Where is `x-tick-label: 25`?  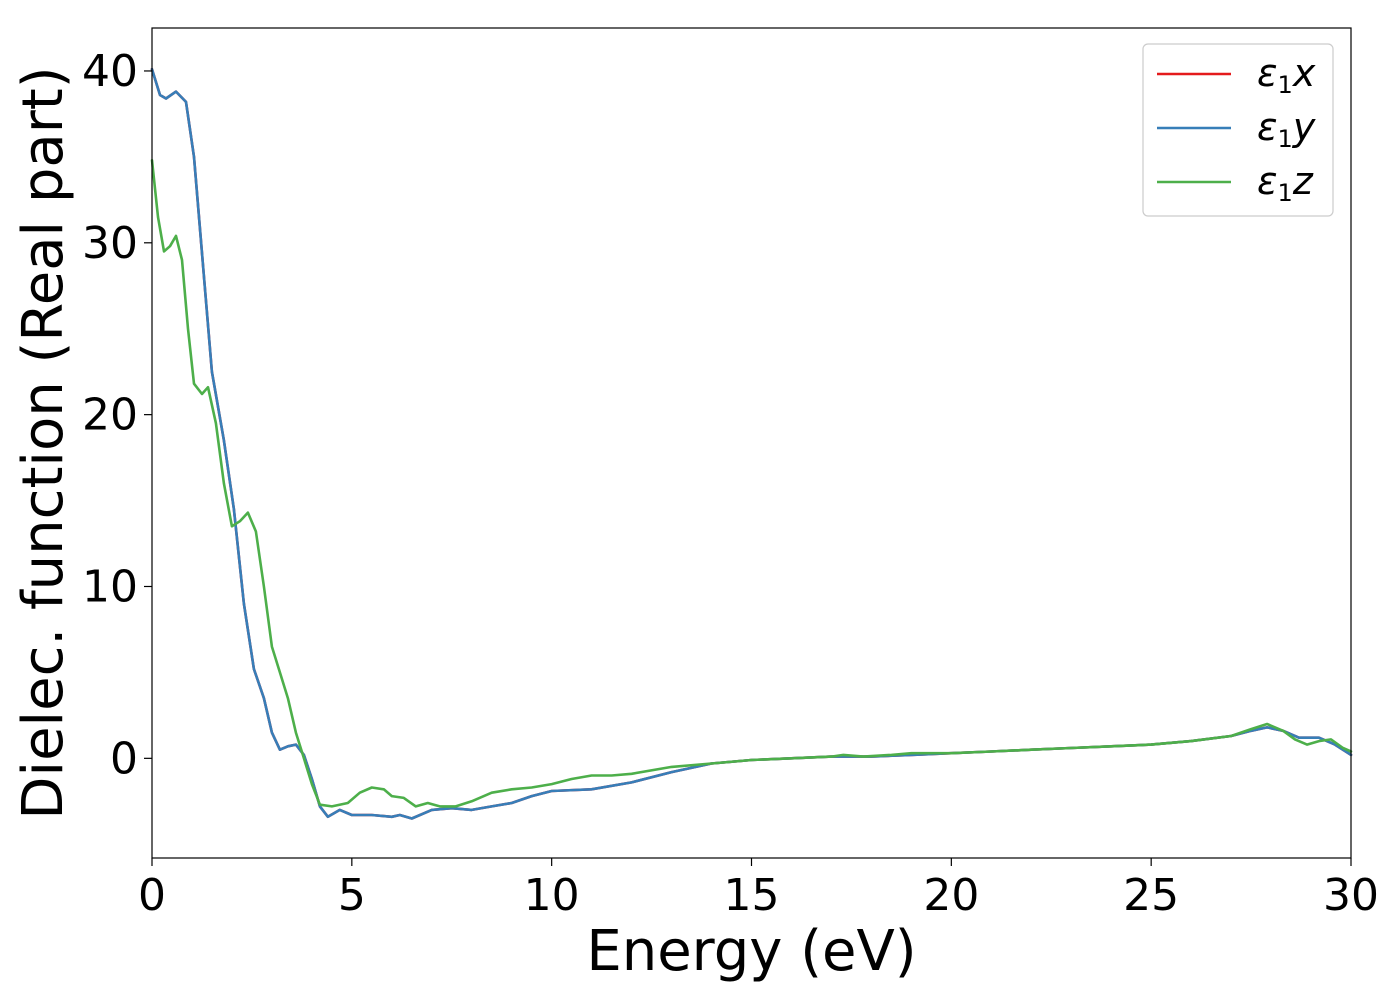
x-tick-label: 25 is located at coordinates (1151, 895).